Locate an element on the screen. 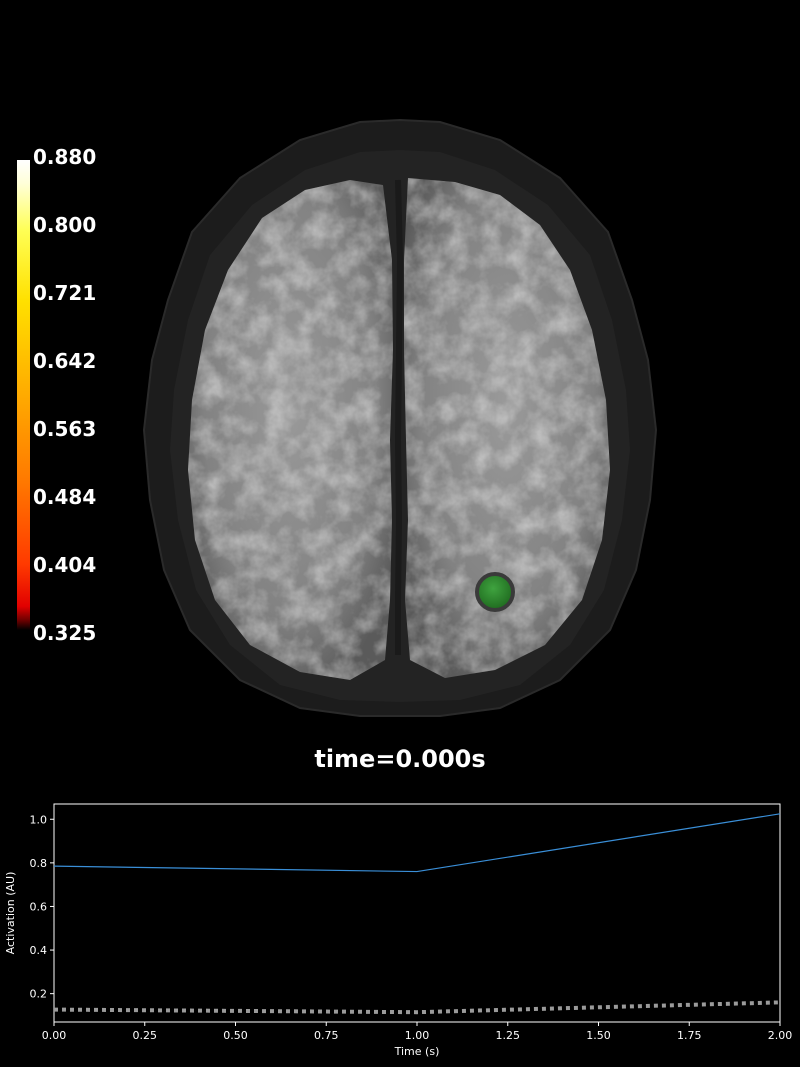 The image size is (800, 1067). x-tick-label: 1.50 is located at coordinates (598, 1035).